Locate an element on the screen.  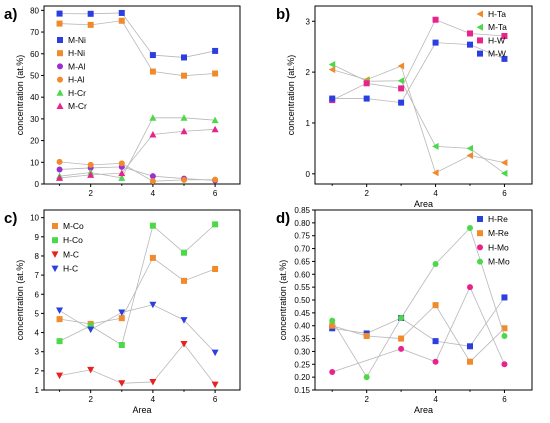
x-axis-label: Area is located at coordinates (423, 204).